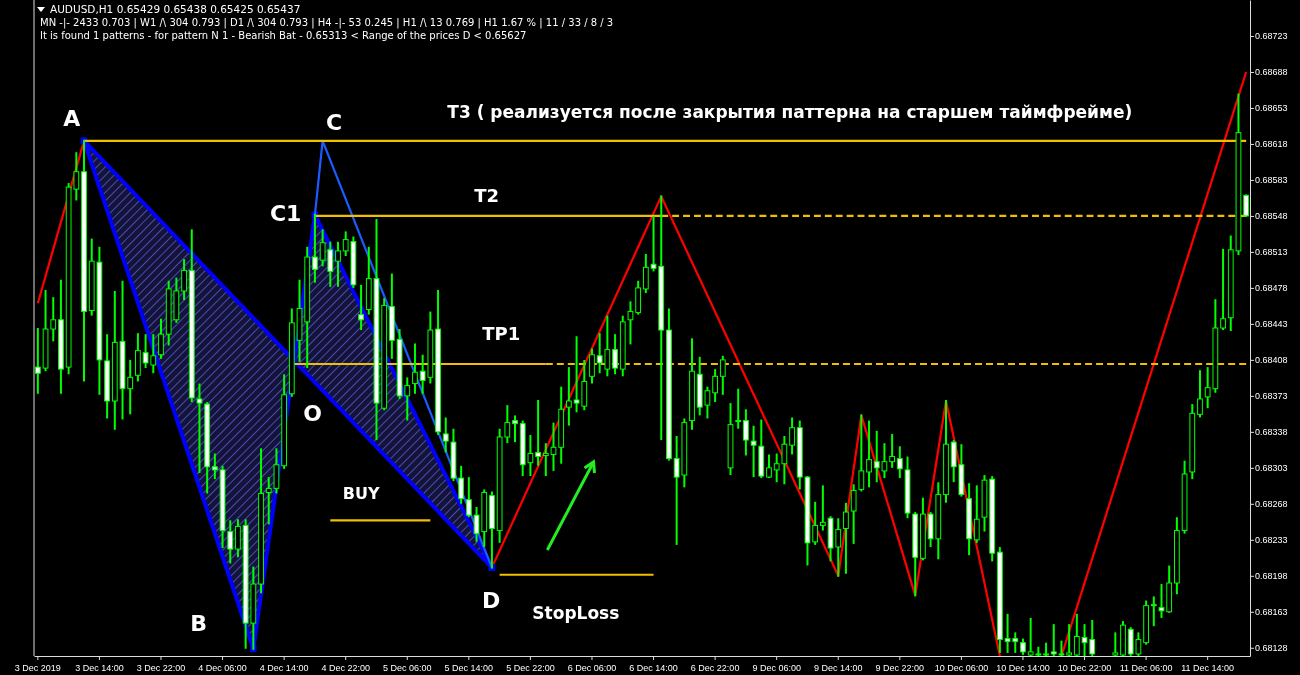 The width and height of the screenshot is (1300, 675). What do you see at coordinates (361, 493) in the screenshot?
I see `annotation: BUY` at bounding box center [361, 493].